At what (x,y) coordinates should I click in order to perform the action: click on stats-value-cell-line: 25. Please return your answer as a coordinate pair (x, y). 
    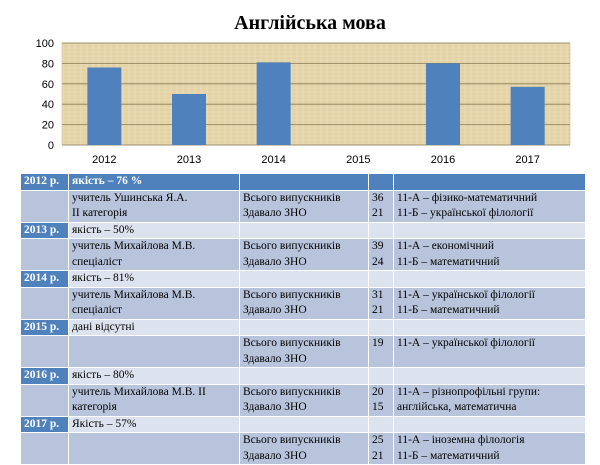
    Looking at the image, I should click on (378, 440).